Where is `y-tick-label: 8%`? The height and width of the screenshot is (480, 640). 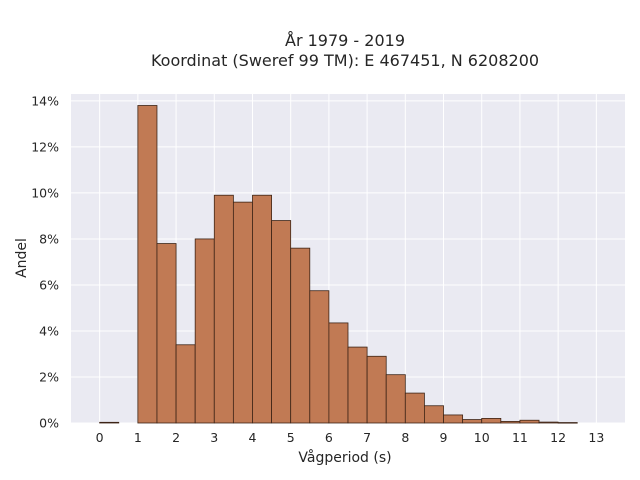
y-tick-label: 8% is located at coordinates (49, 238).